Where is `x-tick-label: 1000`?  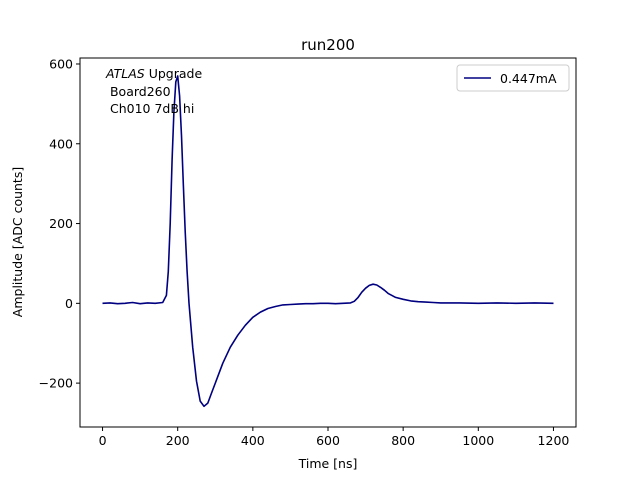
x-tick-label: 1000 is located at coordinates (478, 440).